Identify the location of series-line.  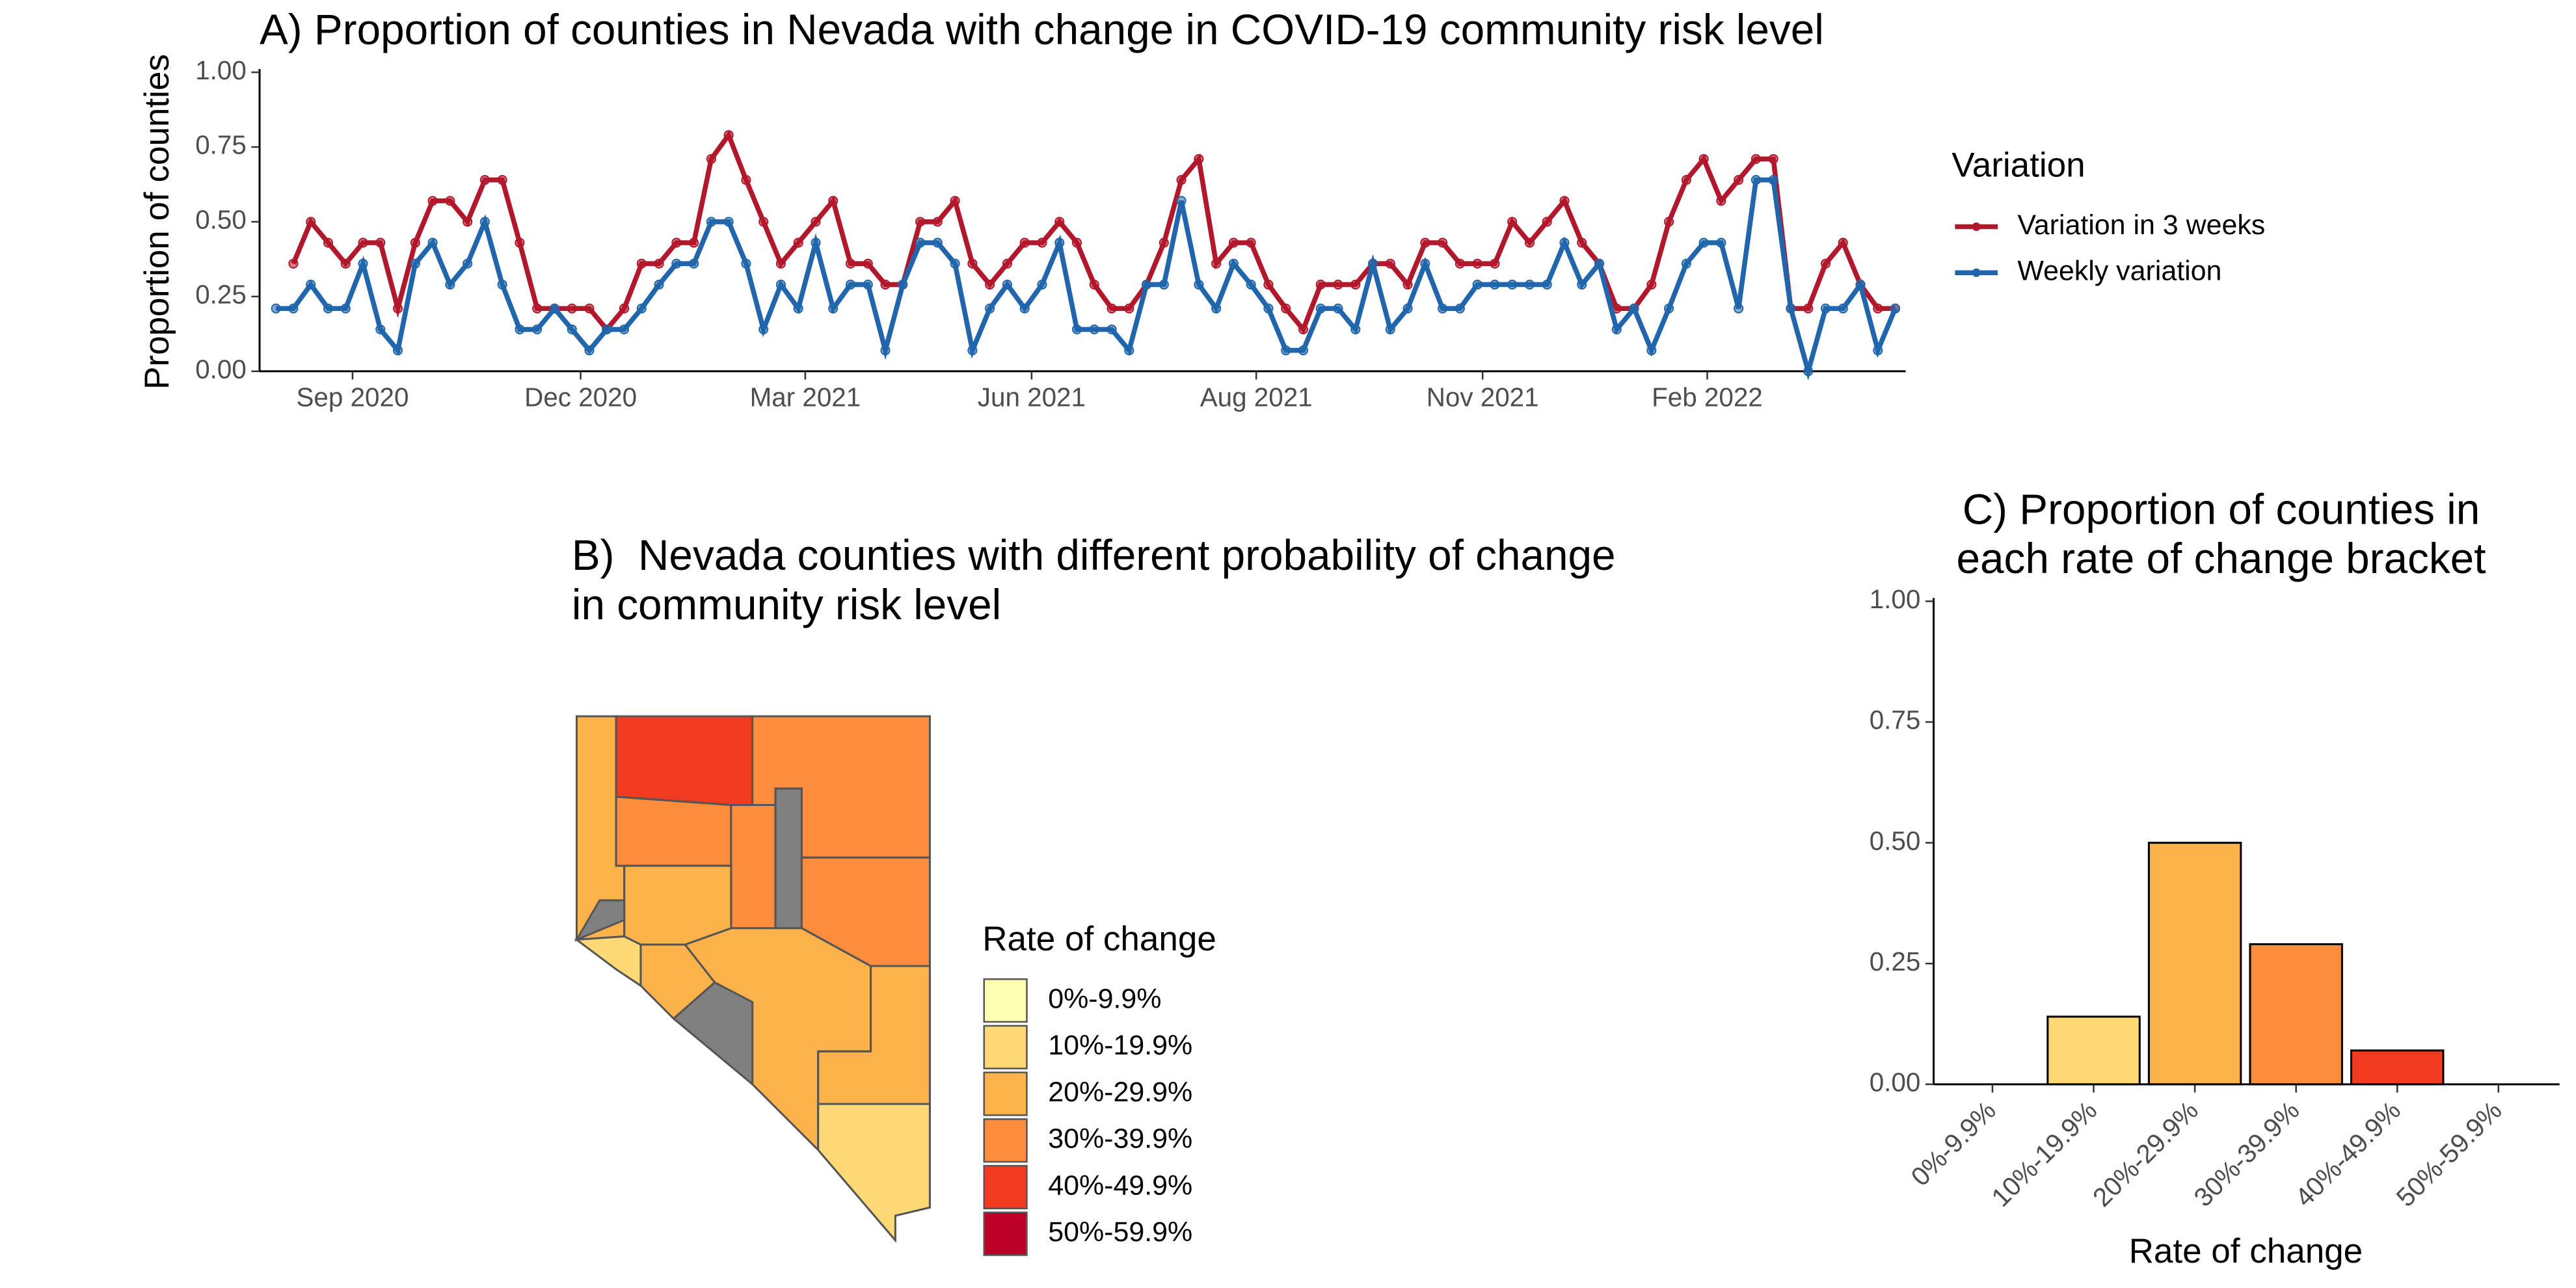
(1093, 231).